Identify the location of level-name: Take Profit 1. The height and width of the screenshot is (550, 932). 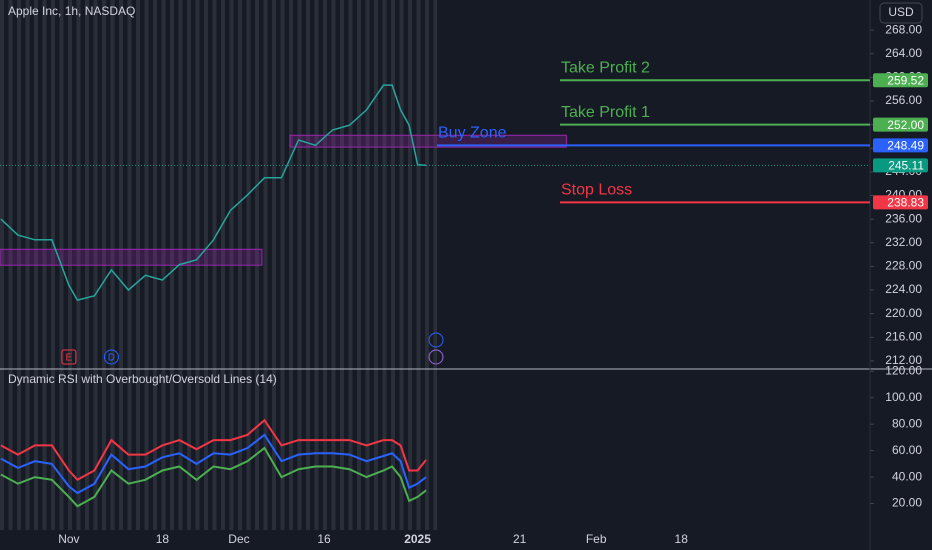
(605, 112).